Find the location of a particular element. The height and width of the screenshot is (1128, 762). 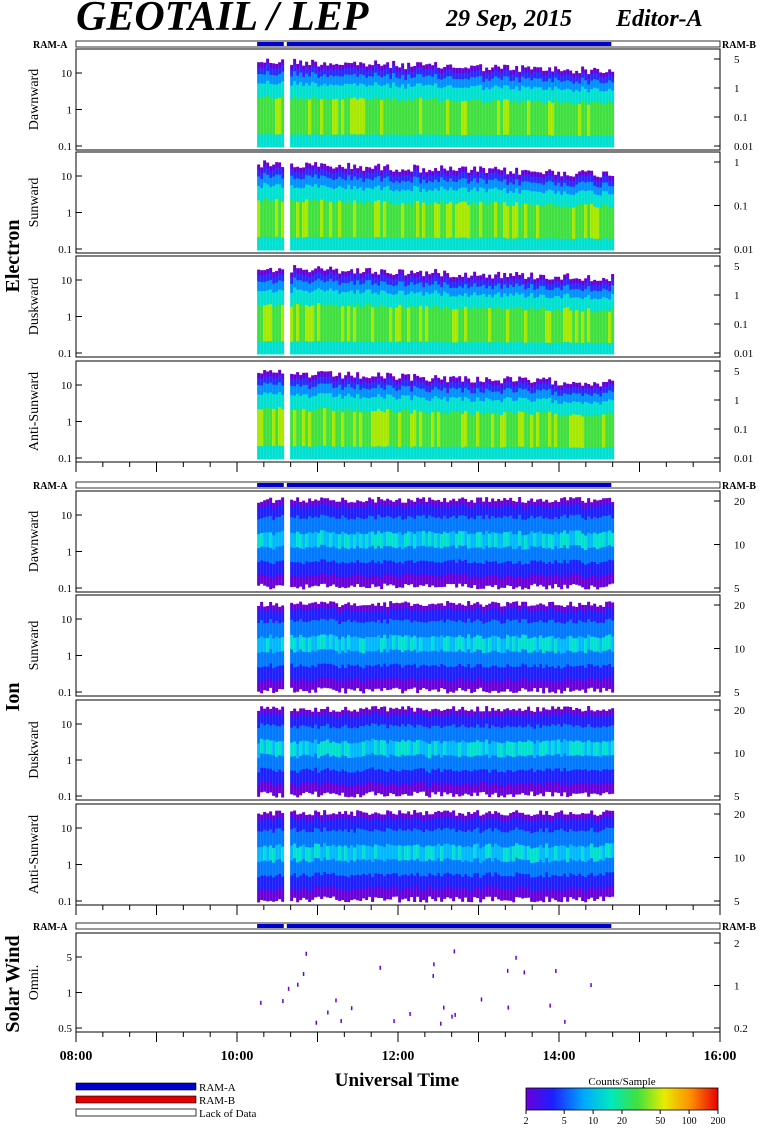

right-tick-label: 1 is located at coordinates (737, 163).